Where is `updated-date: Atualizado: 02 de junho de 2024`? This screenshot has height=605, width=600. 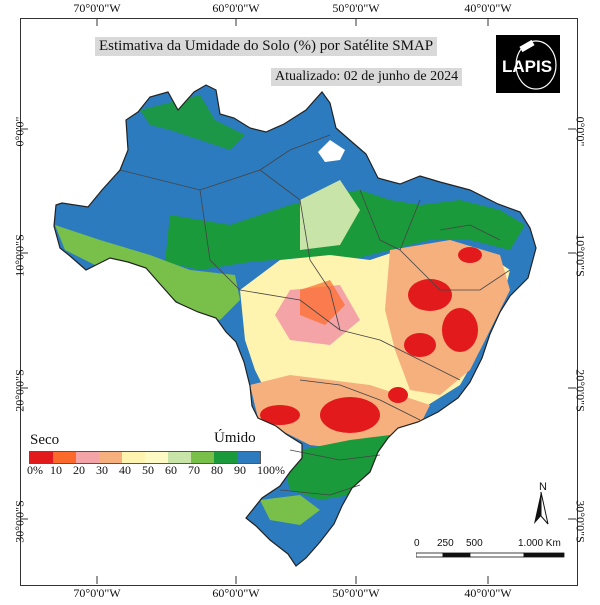 updated-date: Atualizado: 02 de junho de 2024 is located at coordinates (367, 77).